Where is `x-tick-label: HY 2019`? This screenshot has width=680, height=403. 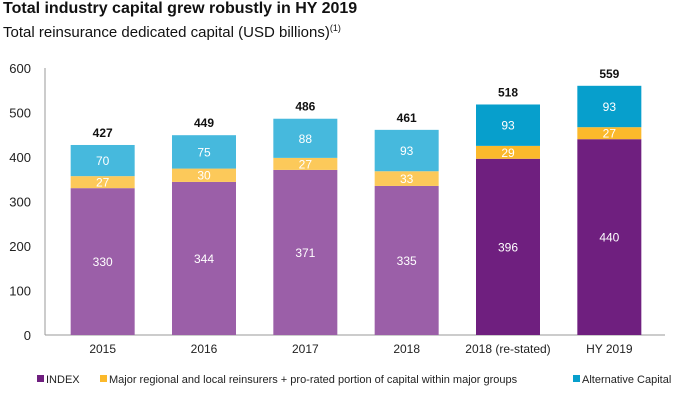
x-tick-label: HY 2019 is located at coordinates (609, 349).